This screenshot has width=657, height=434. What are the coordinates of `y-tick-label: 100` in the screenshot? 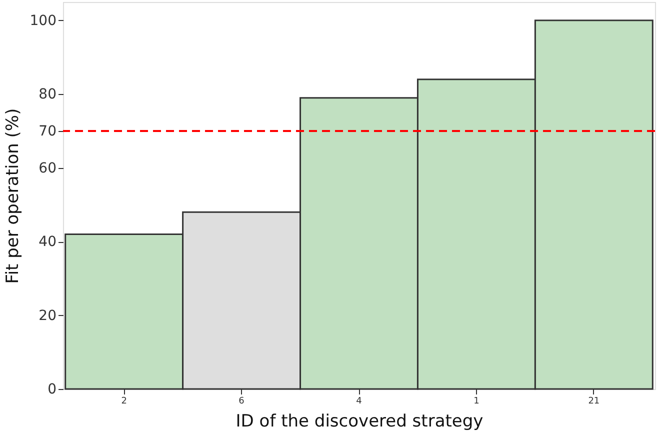 It's located at (43, 20).